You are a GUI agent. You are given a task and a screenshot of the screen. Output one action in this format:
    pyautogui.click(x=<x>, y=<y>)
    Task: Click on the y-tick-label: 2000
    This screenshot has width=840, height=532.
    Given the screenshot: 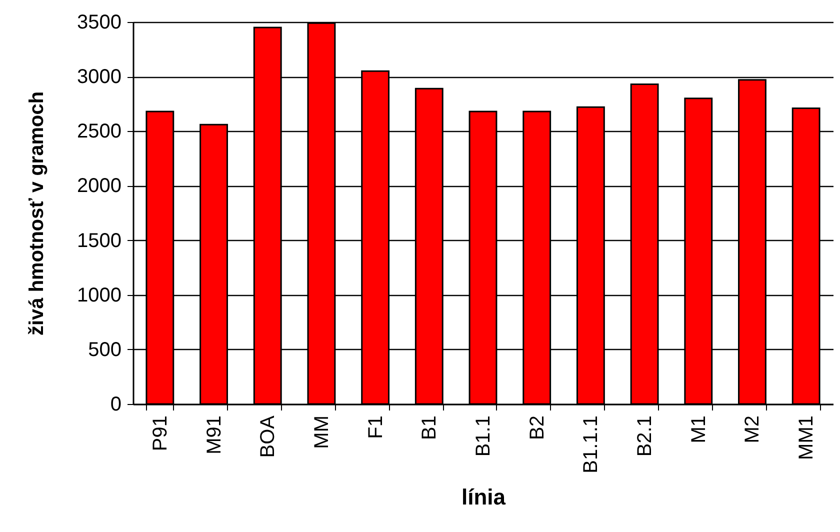 What is the action you would take?
    pyautogui.click(x=99, y=186)
    